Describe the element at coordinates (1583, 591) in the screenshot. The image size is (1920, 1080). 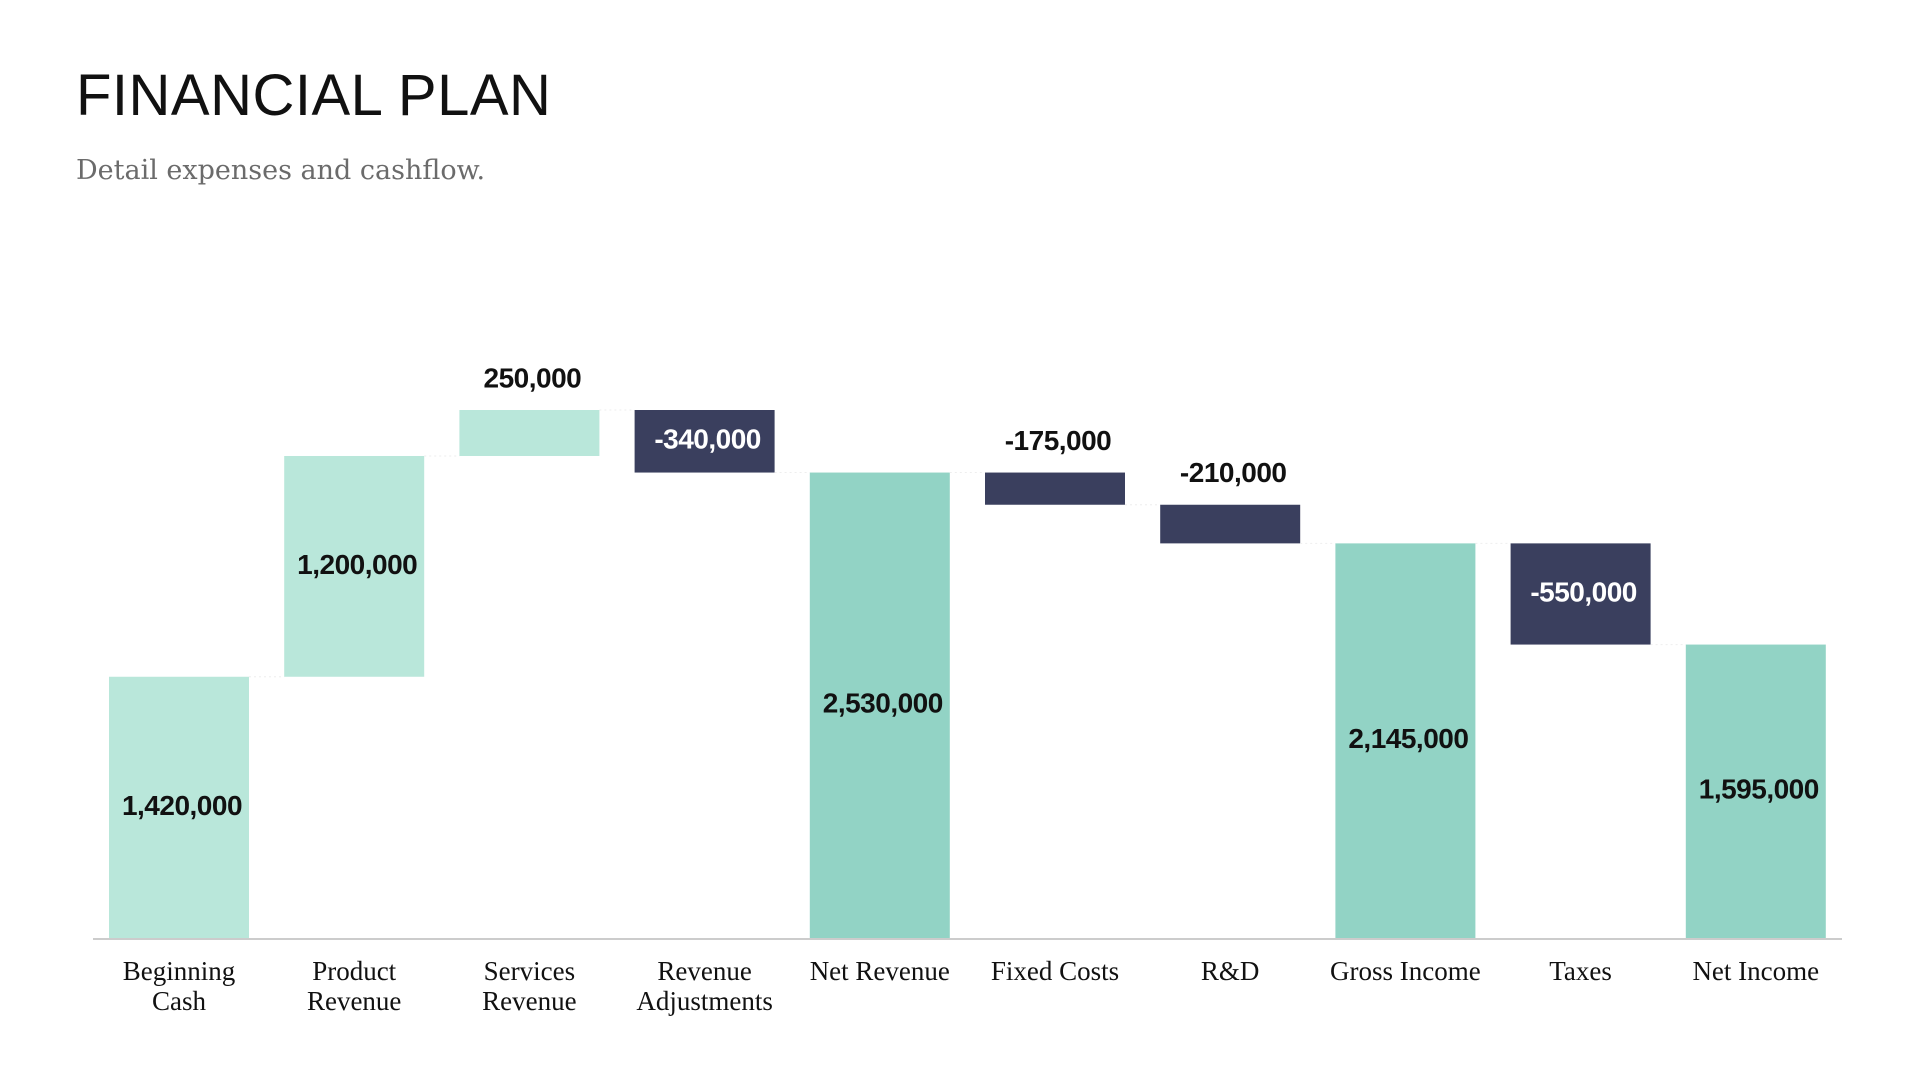
I see `value-label: -550,000` at that location.